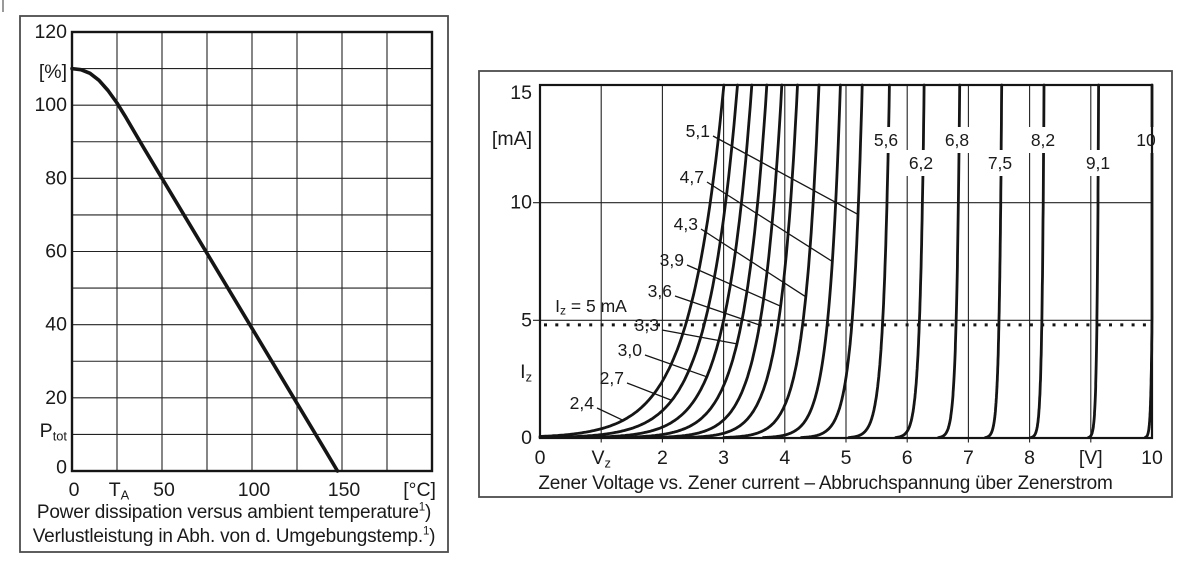 The height and width of the screenshot is (568, 1200). What do you see at coordinates (686, 224) in the screenshot?
I see `curve-label: 4,3` at bounding box center [686, 224].